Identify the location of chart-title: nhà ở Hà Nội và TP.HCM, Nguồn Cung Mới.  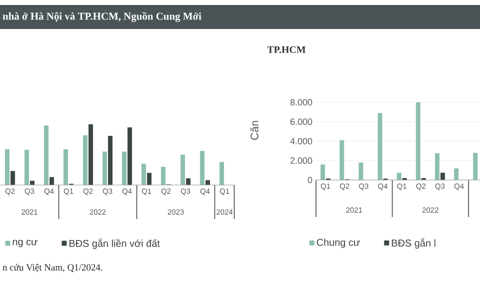
(102, 17).